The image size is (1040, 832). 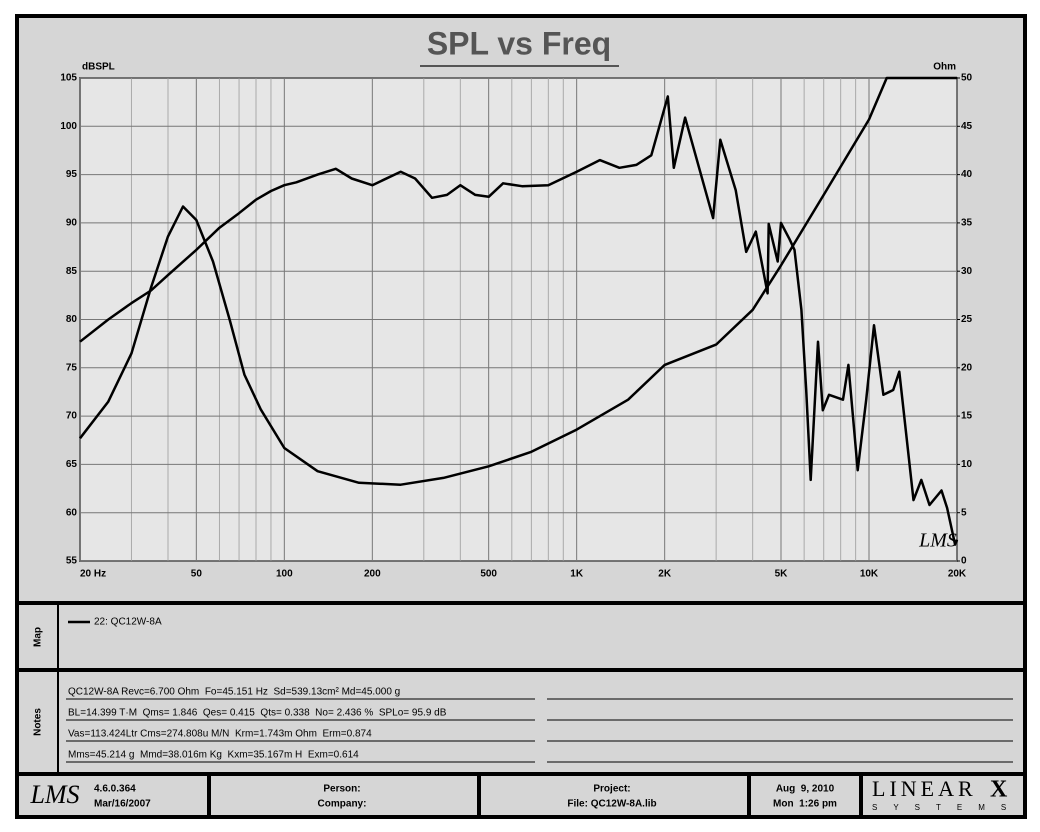 I want to click on legend-label: 22: QC12W-8A, so click(x=128, y=622).